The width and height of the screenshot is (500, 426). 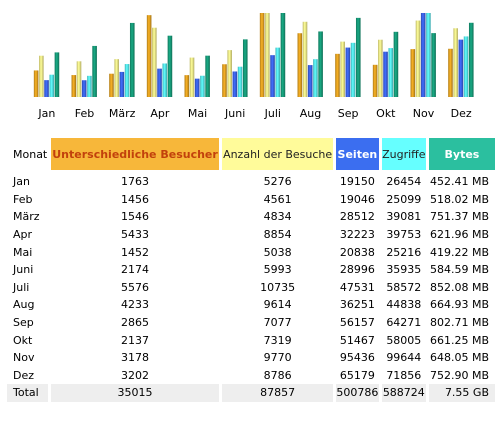 What do you see at coordinates (135, 270) in the screenshot?
I see `cell-unique: 2174` at bounding box center [135, 270].